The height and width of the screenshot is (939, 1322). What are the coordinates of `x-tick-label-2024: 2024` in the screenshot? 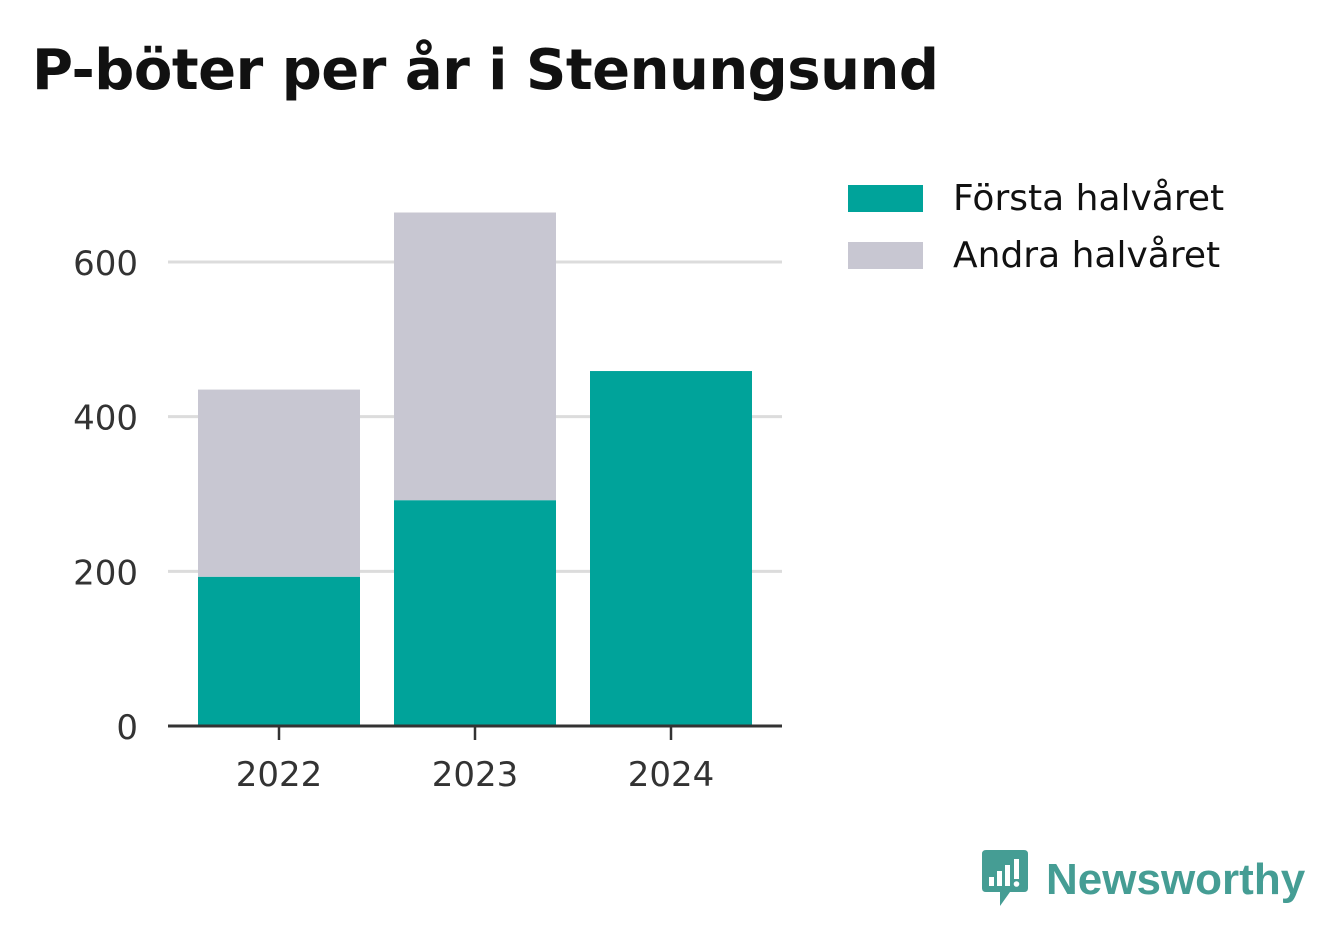 It's located at (671, 775).